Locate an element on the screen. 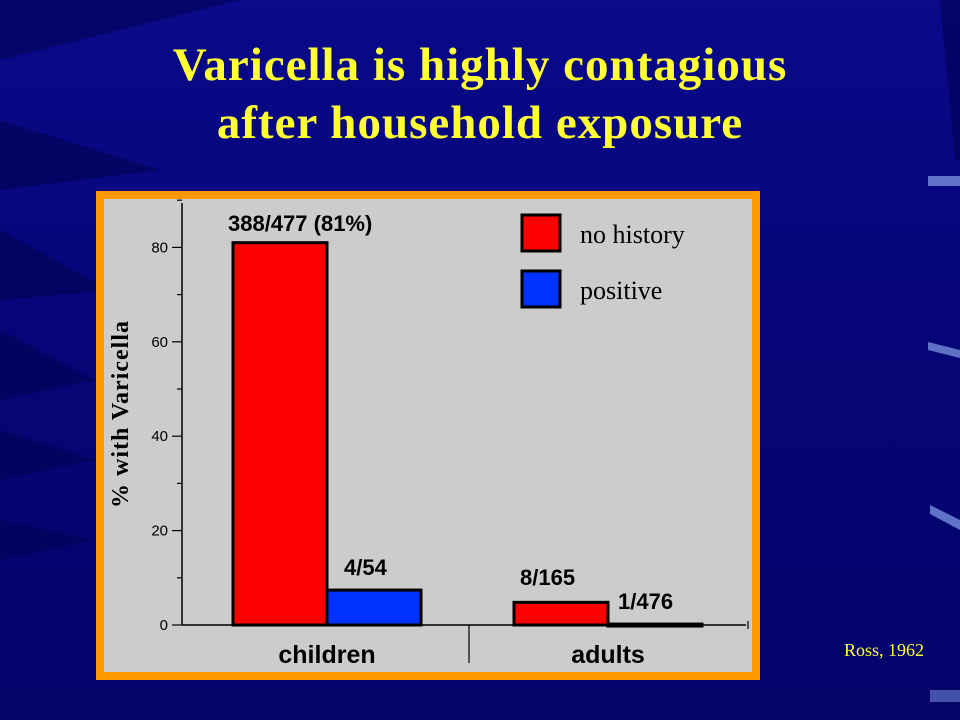 The height and width of the screenshot is (720, 960). y-axis-label: % with Varicella is located at coordinates (121, 414).